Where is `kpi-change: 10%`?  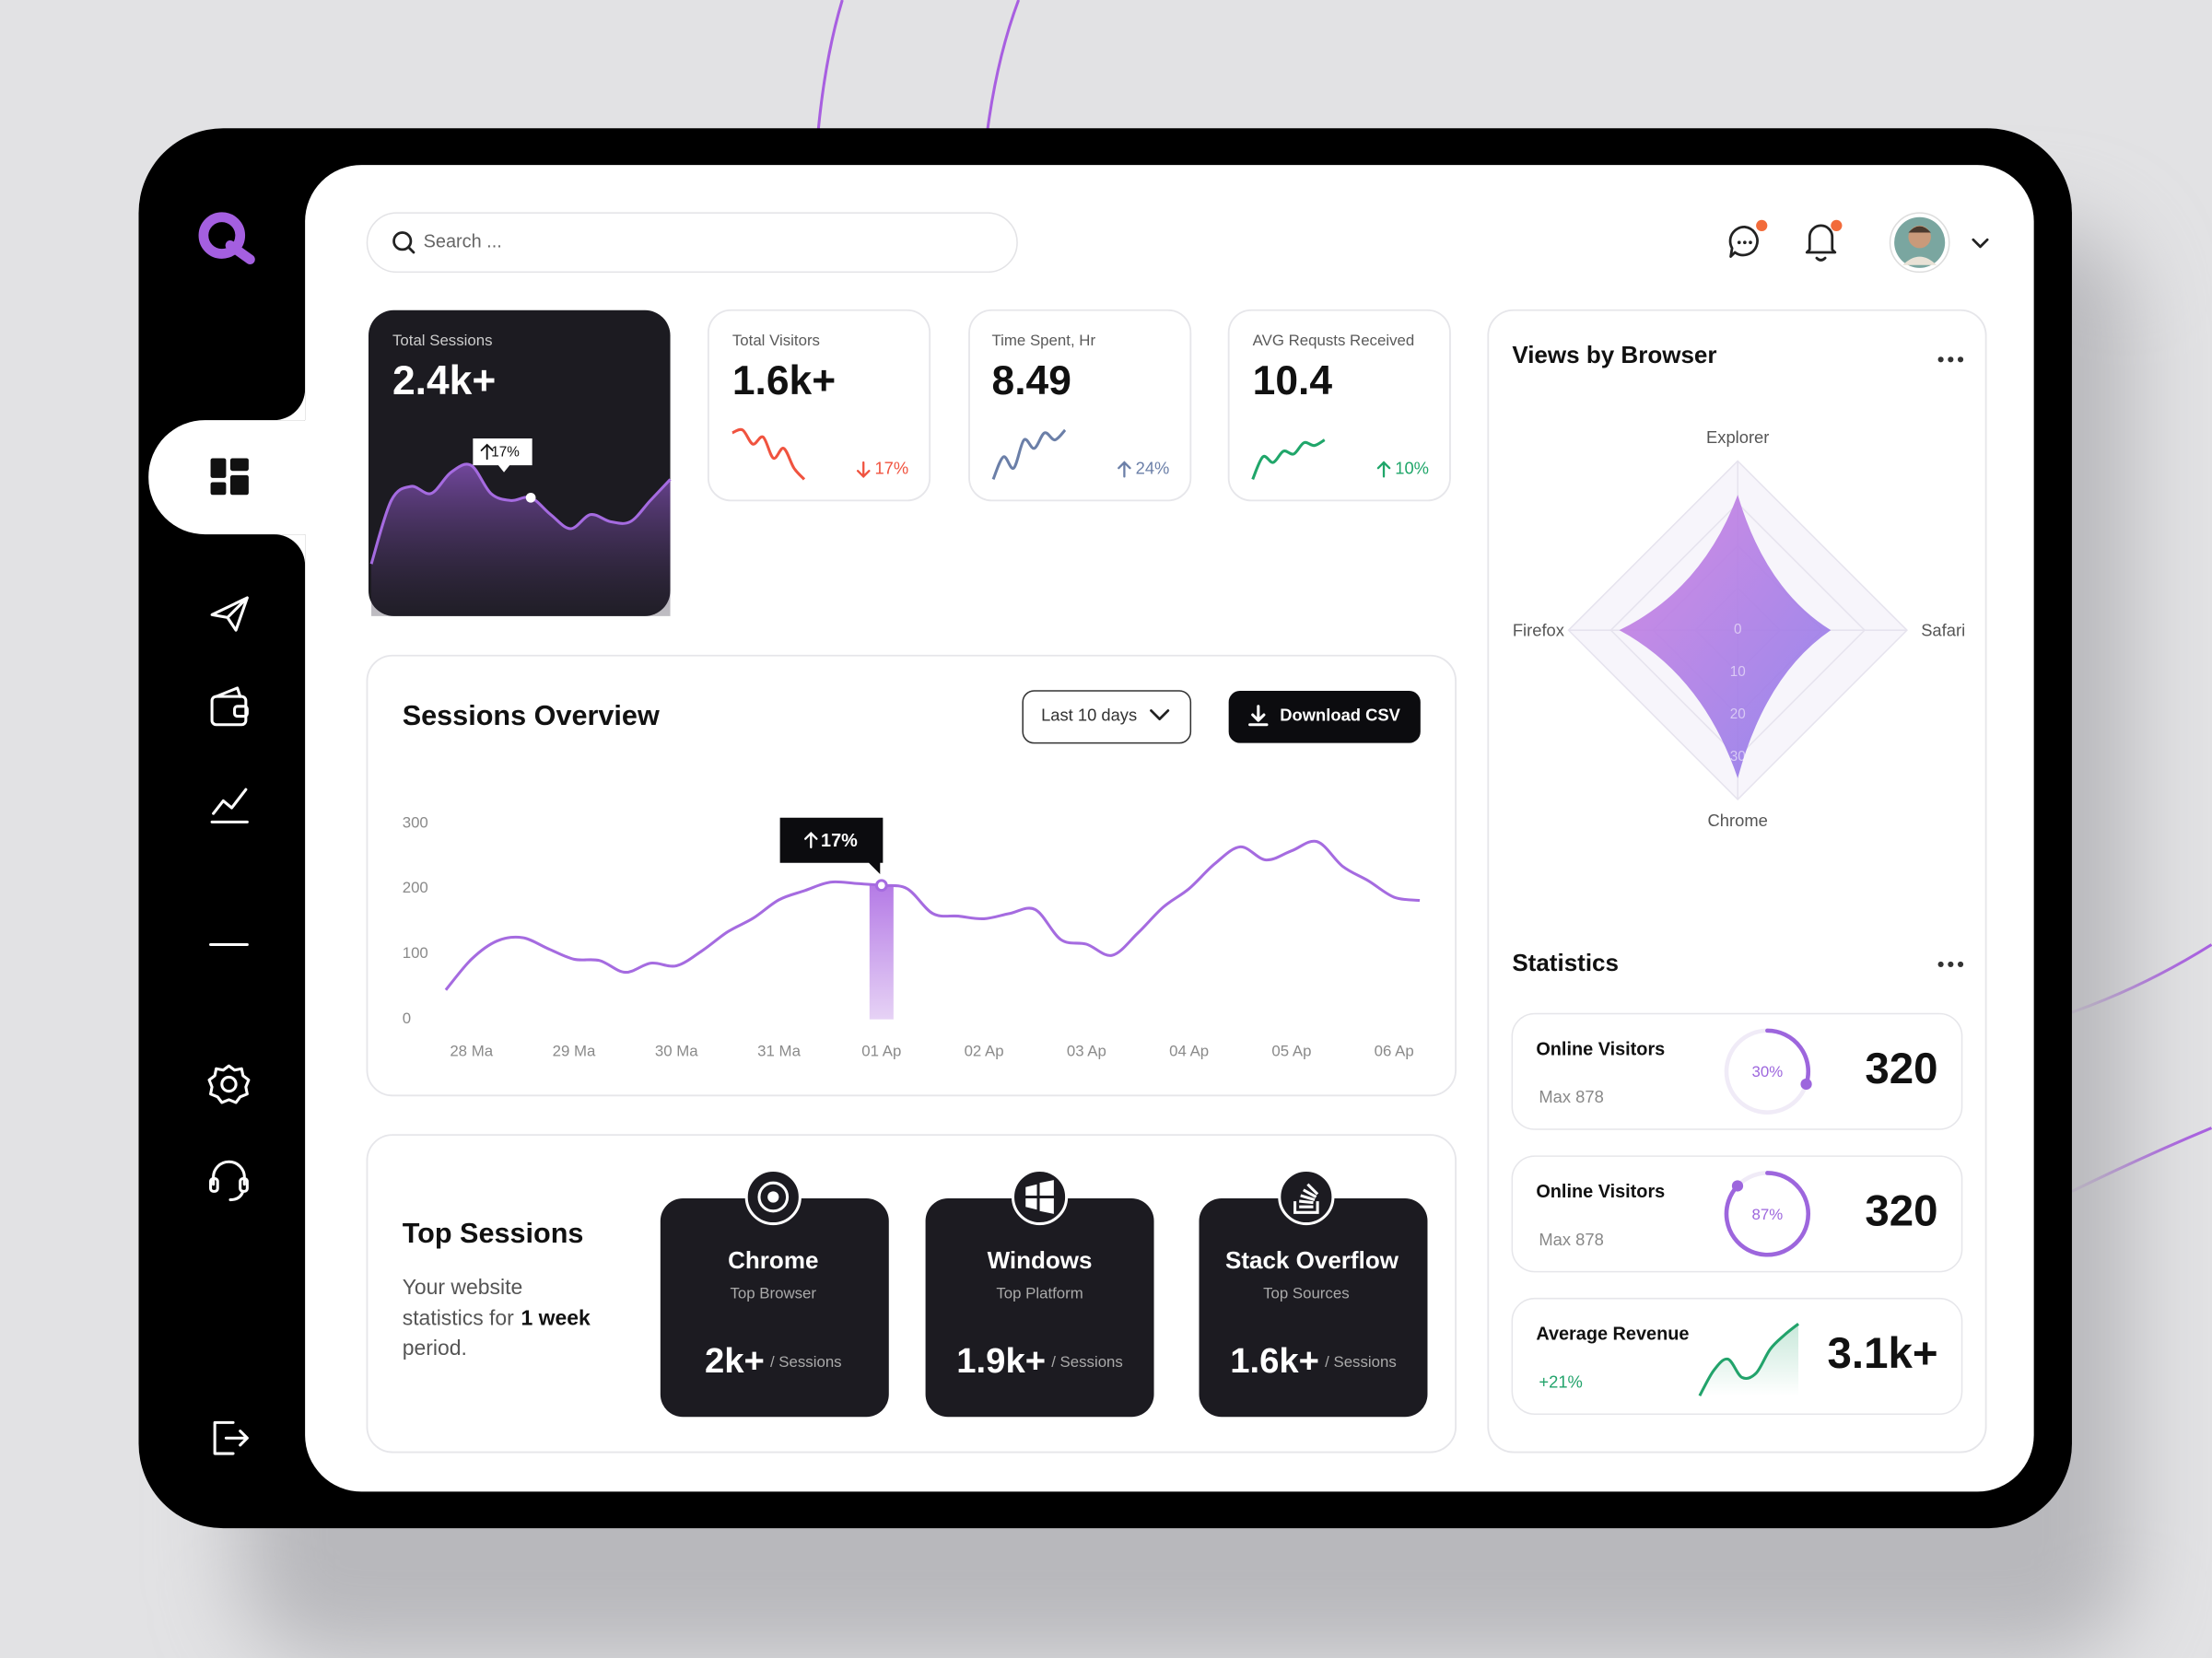
kpi-change: 10% is located at coordinates (1412, 468).